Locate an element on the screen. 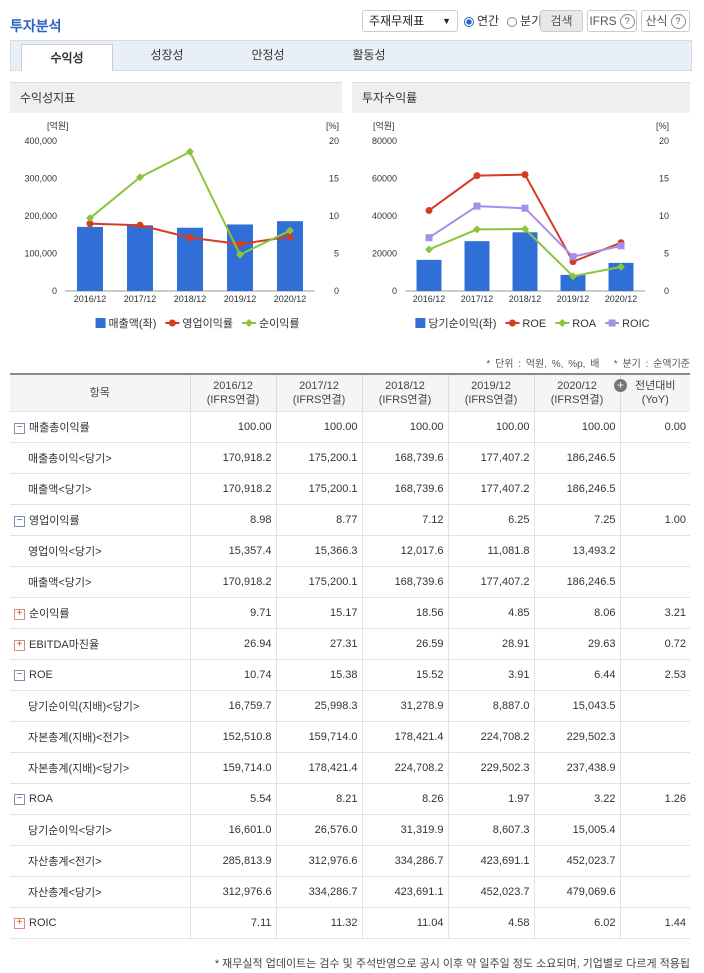 The width and height of the screenshot is (704, 973). button-label: IFRS is located at coordinates (603, 21).